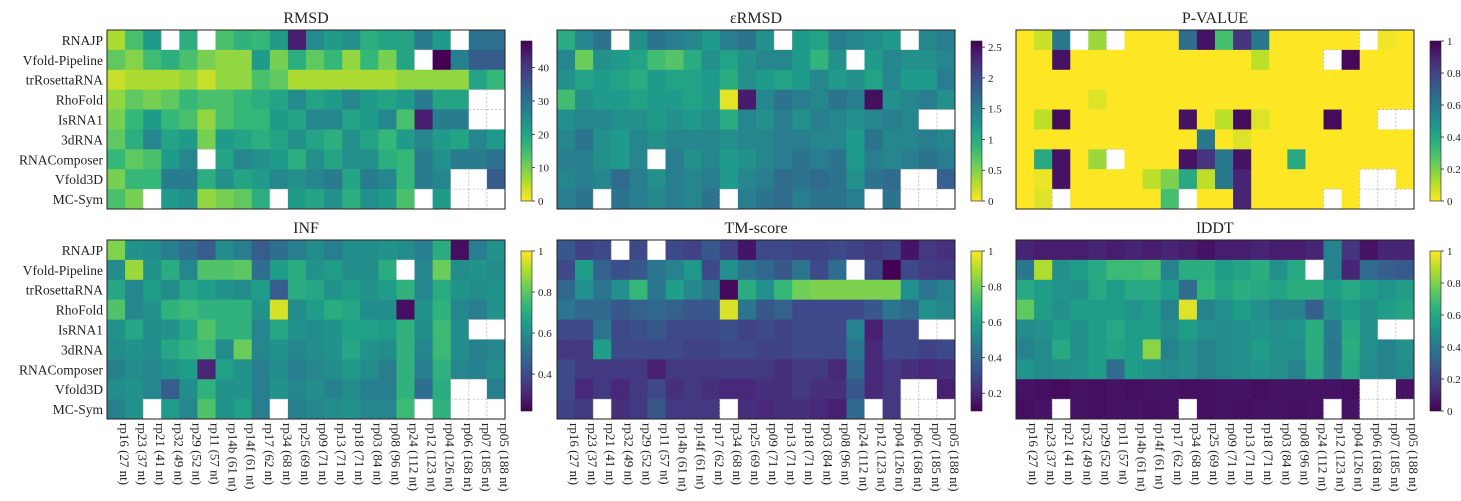 The width and height of the screenshot is (1461, 501). I want to click on plot-frame, so click(756, 329).